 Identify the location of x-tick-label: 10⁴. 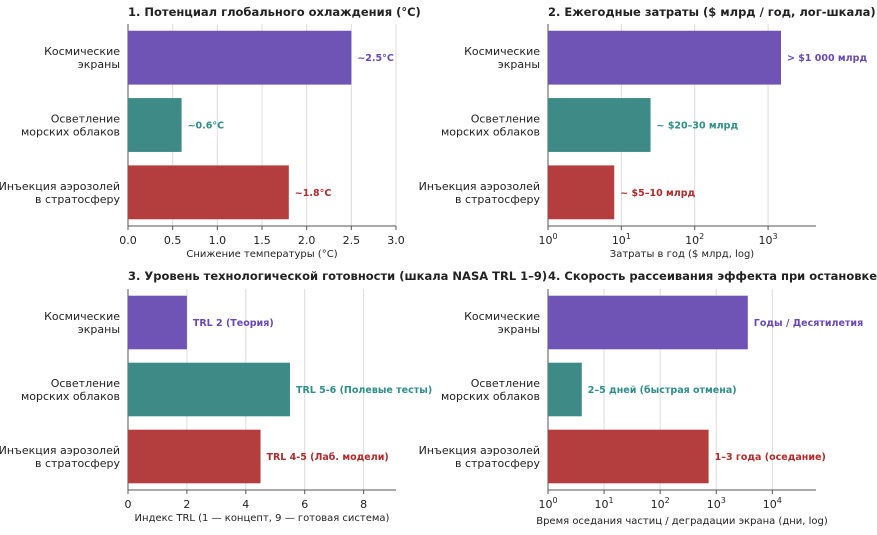
(772, 503).